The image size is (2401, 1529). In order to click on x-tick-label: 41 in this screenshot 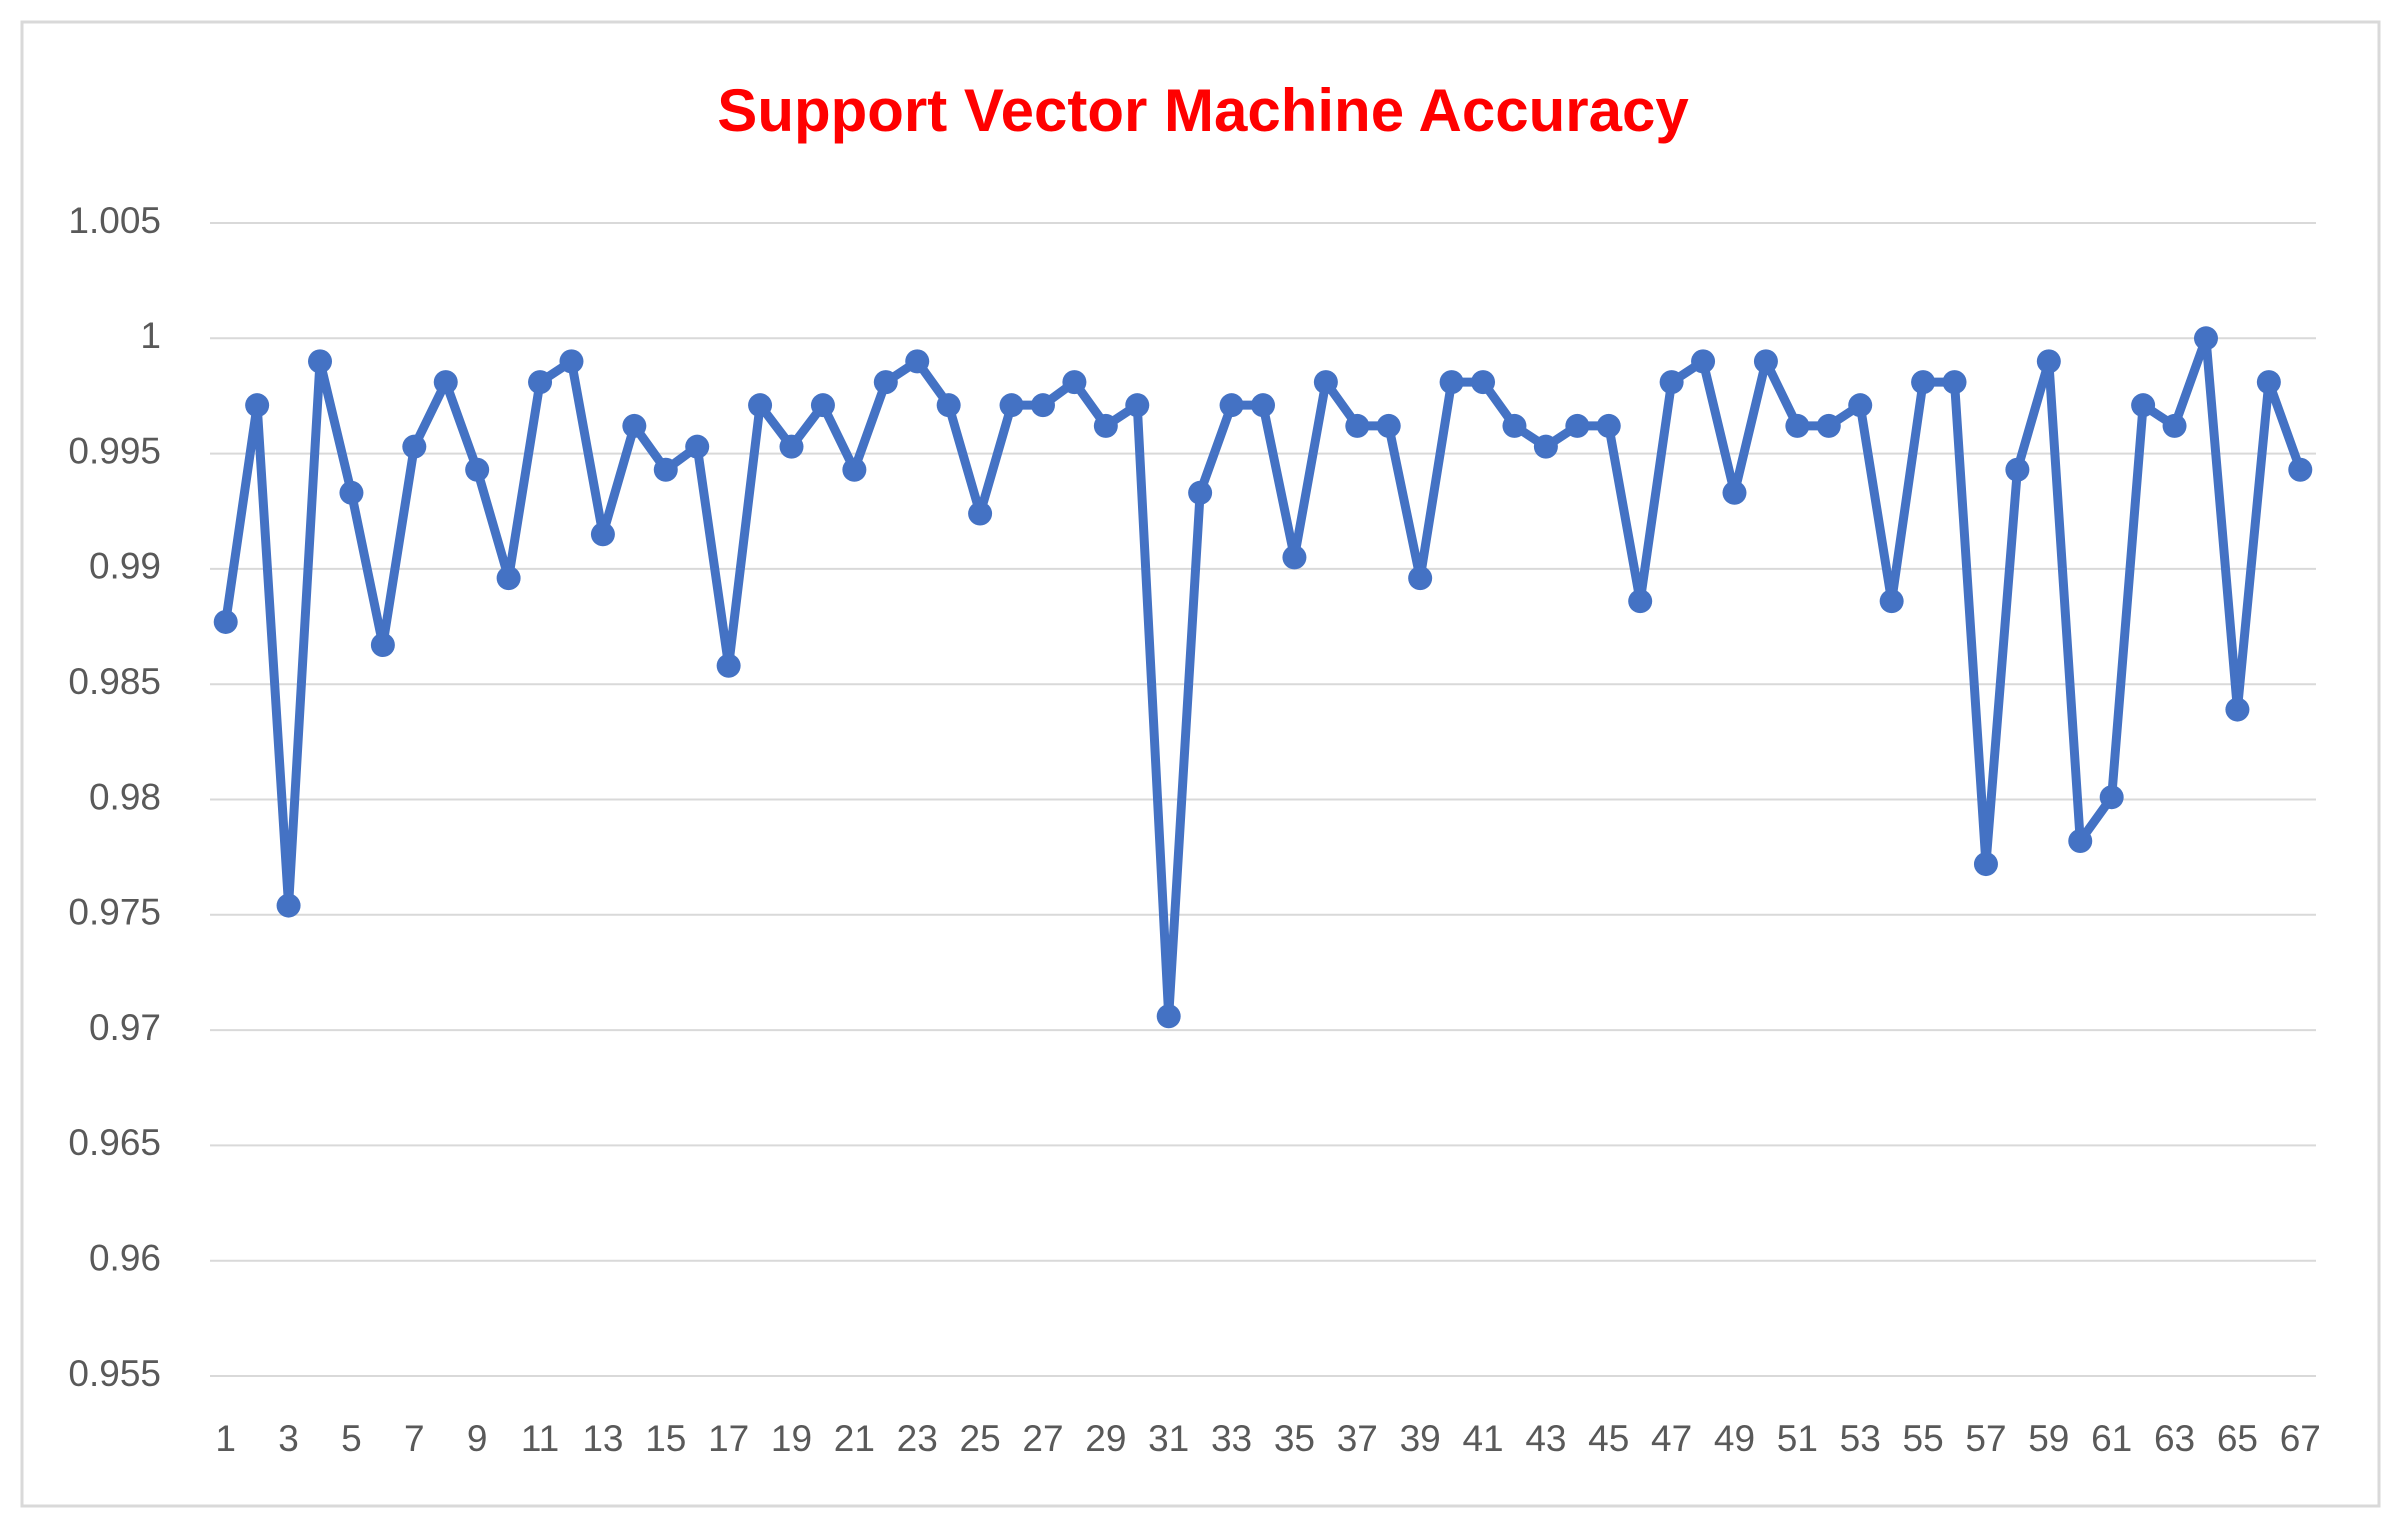, I will do `click(1482, 1438)`.